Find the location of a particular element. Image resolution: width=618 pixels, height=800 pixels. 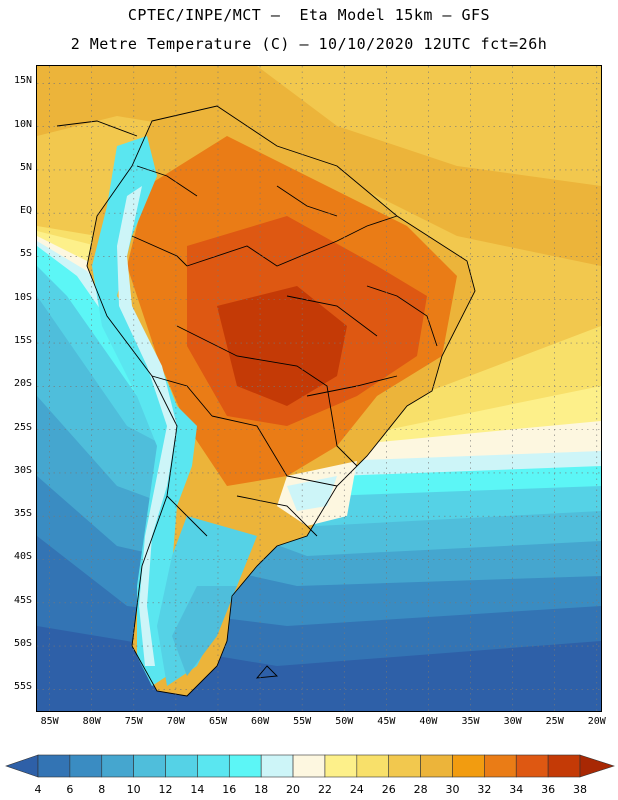

lat-label: 40S is located at coordinates (22, 557).